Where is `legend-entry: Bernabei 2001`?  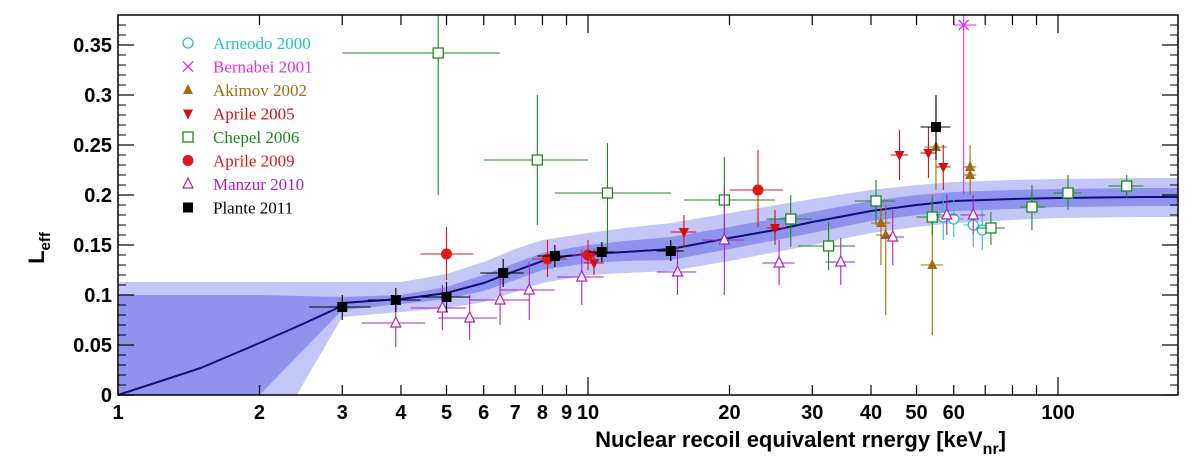
legend-entry: Bernabei 2001 is located at coordinates (247, 67).